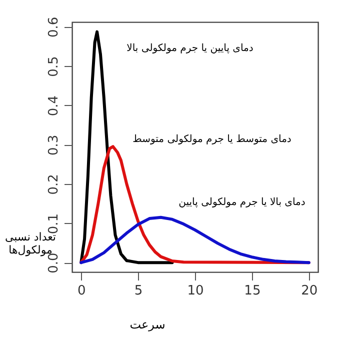  I want to click on text: دمای پایین یا جرم مولکولی بالا, so click(190, 48).